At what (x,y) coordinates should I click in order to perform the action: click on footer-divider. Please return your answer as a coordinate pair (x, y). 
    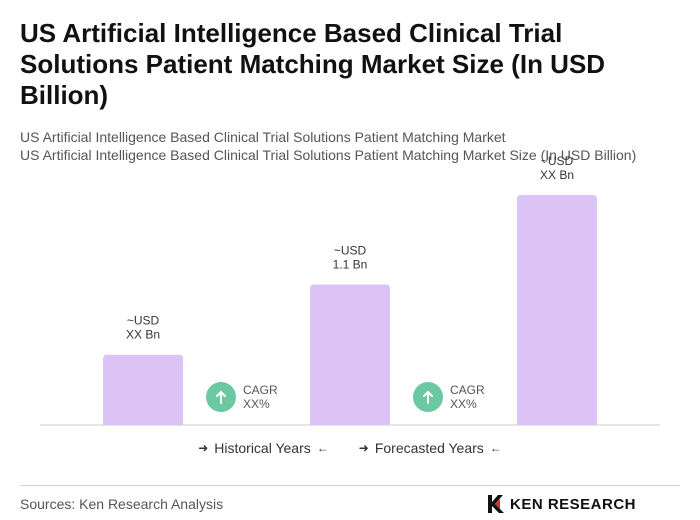
    Looking at the image, I should click on (350, 485).